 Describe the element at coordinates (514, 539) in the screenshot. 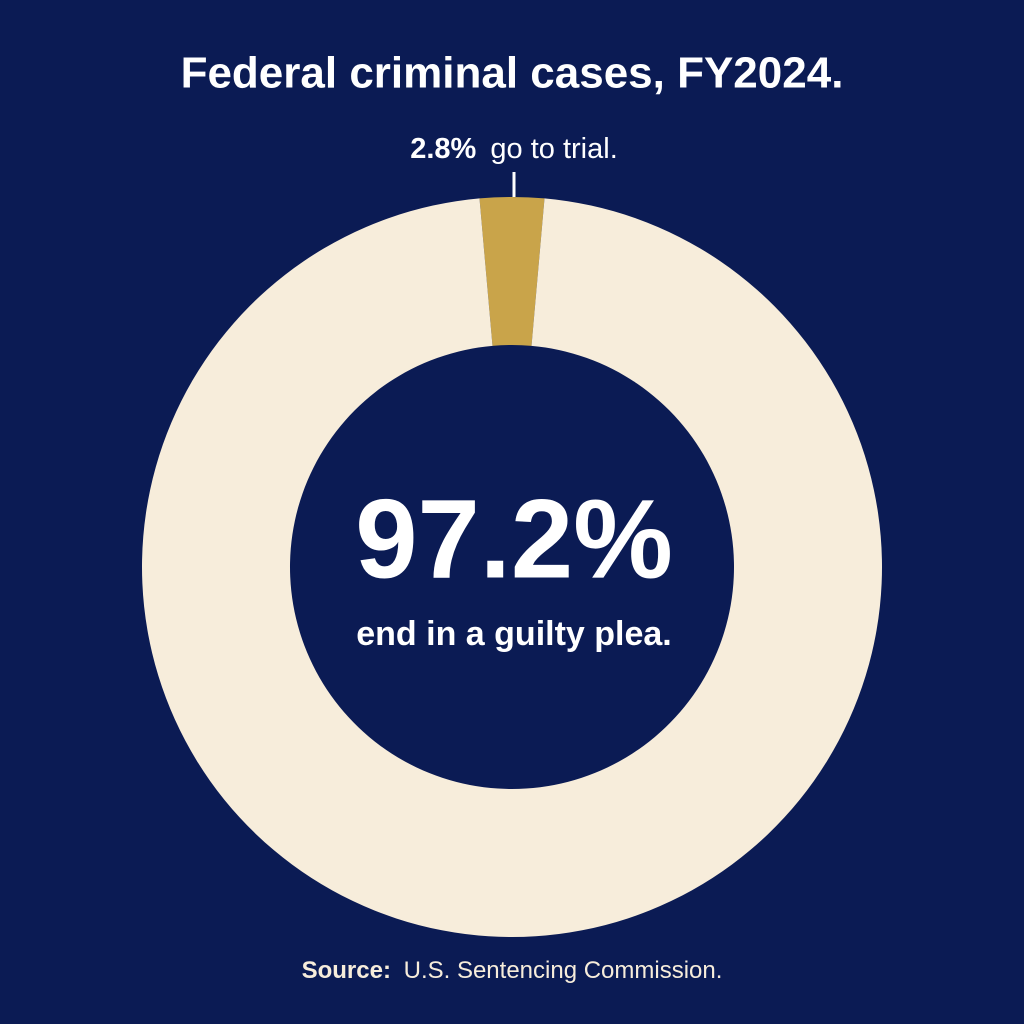

I see `center-value: 97.2%` at that location.